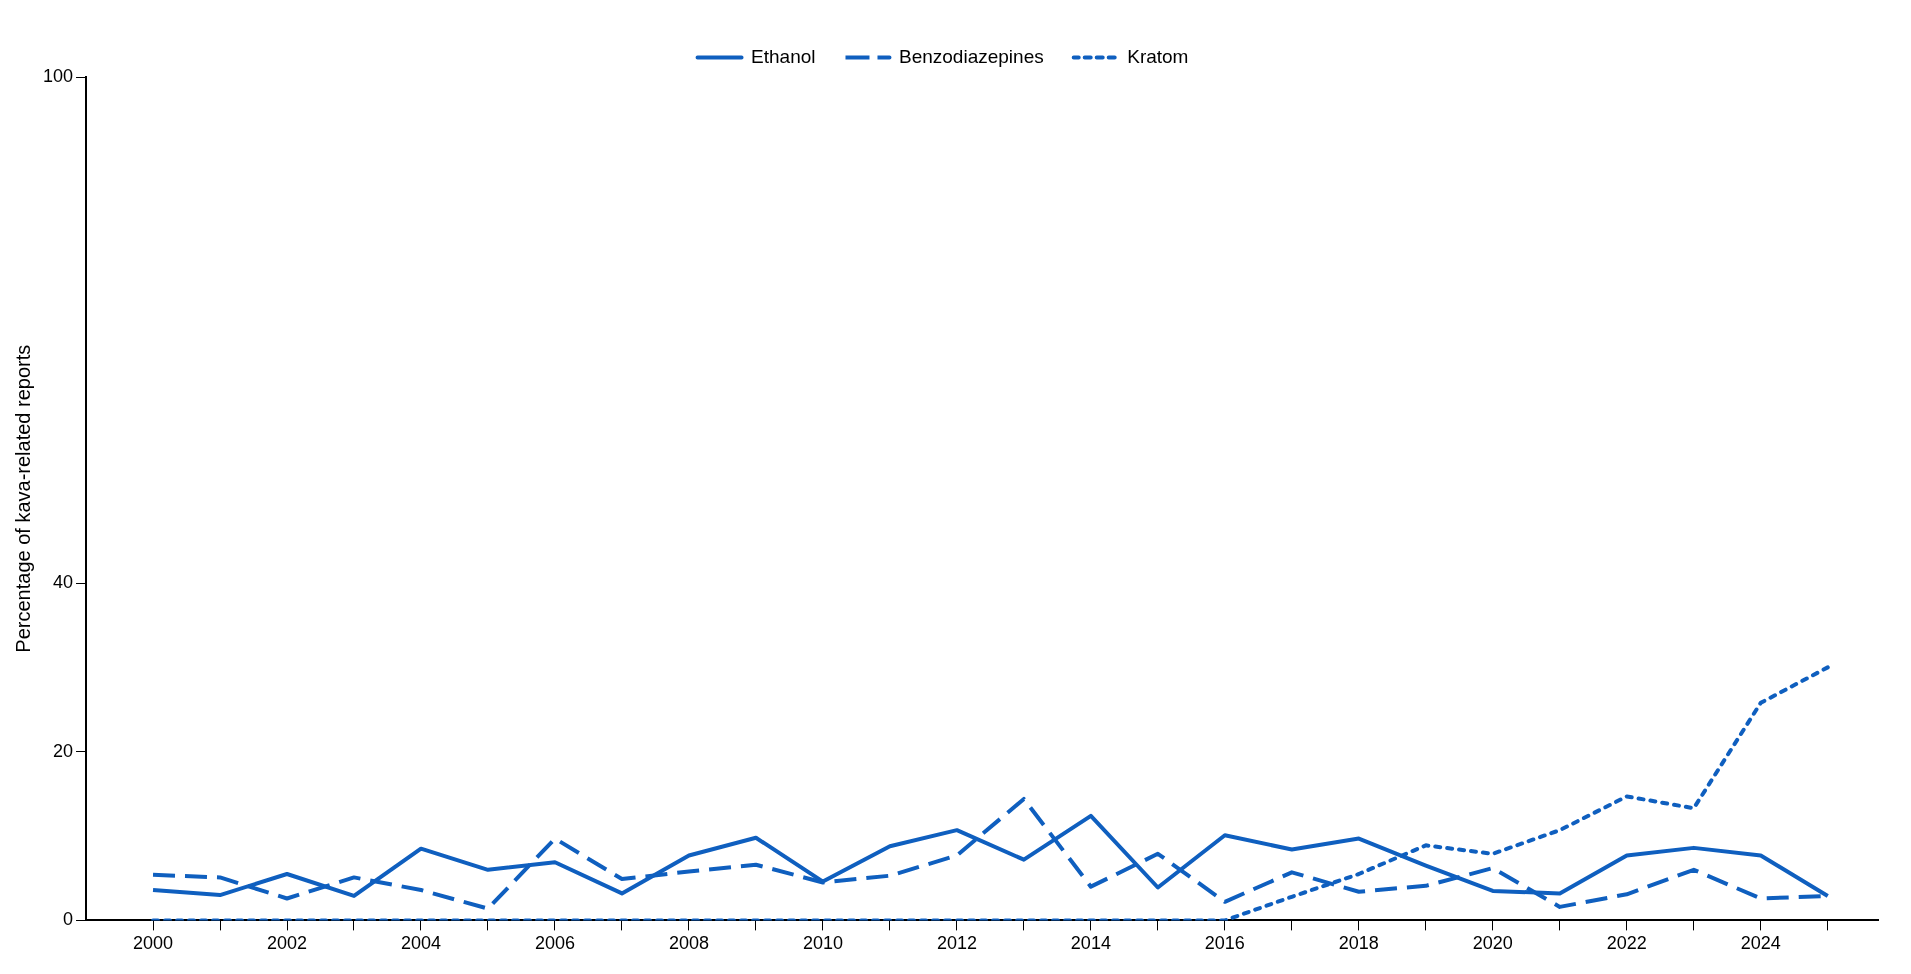 The image size is (1911, 974). I want to click on x-tick-label: 2002, so click(287, 943).